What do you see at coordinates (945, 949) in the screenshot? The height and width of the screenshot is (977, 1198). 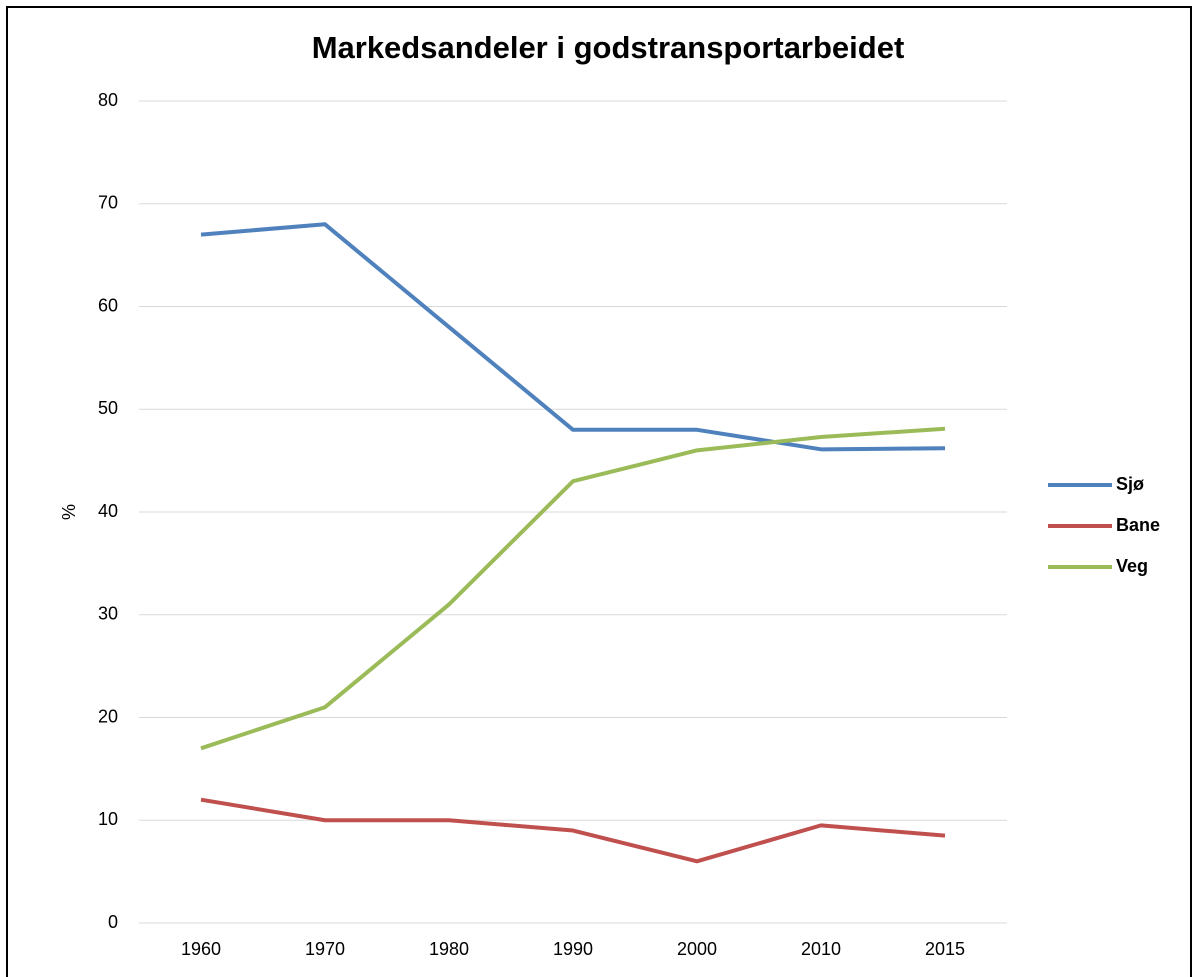 I see `x-tick-label: 2015` at bounding box center [945, 949].